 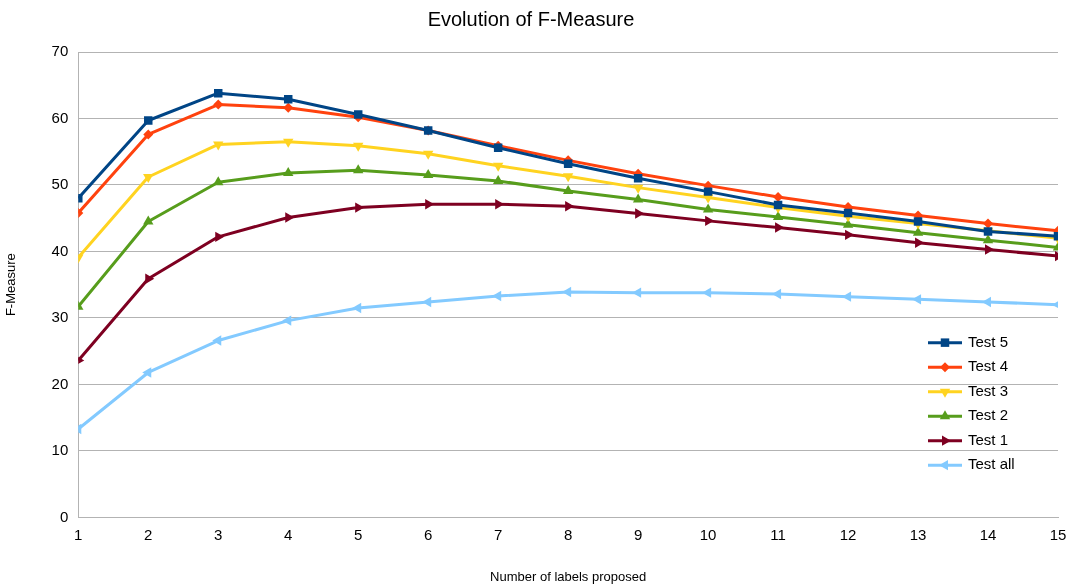 What do you see at coordinates (78, 534) in the screenshot?
I see `x-tick-label: 1` at bounding box center [78, 534].